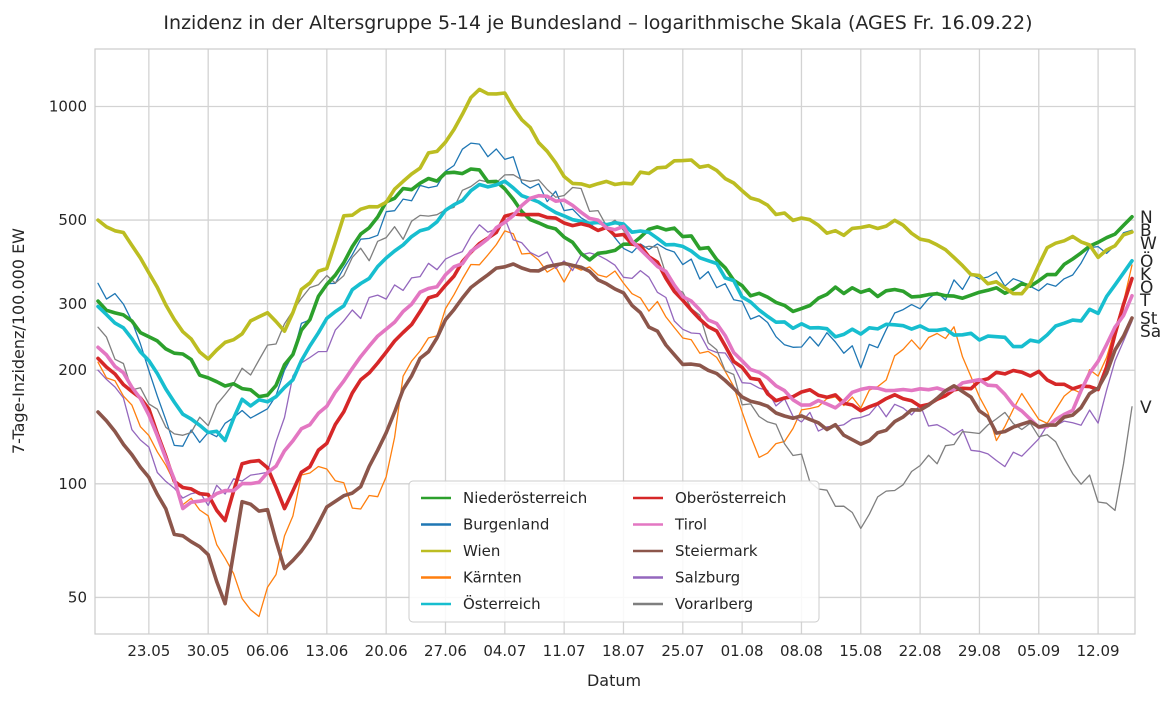 The height and width of the screenshot is (703, 1176). I want to click on series-end-label: T, so click(1145, 301).